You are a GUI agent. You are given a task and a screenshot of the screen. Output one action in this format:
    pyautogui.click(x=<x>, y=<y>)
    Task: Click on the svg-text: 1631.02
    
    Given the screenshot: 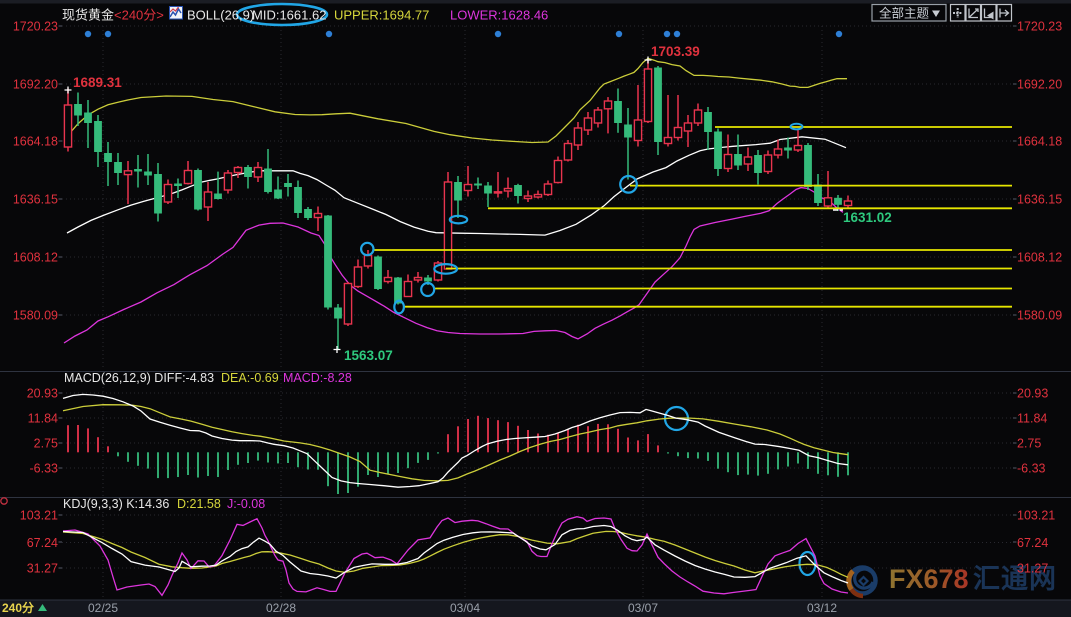 What is the action you would take?
    pyautogui.click(x=867, y=217)
    